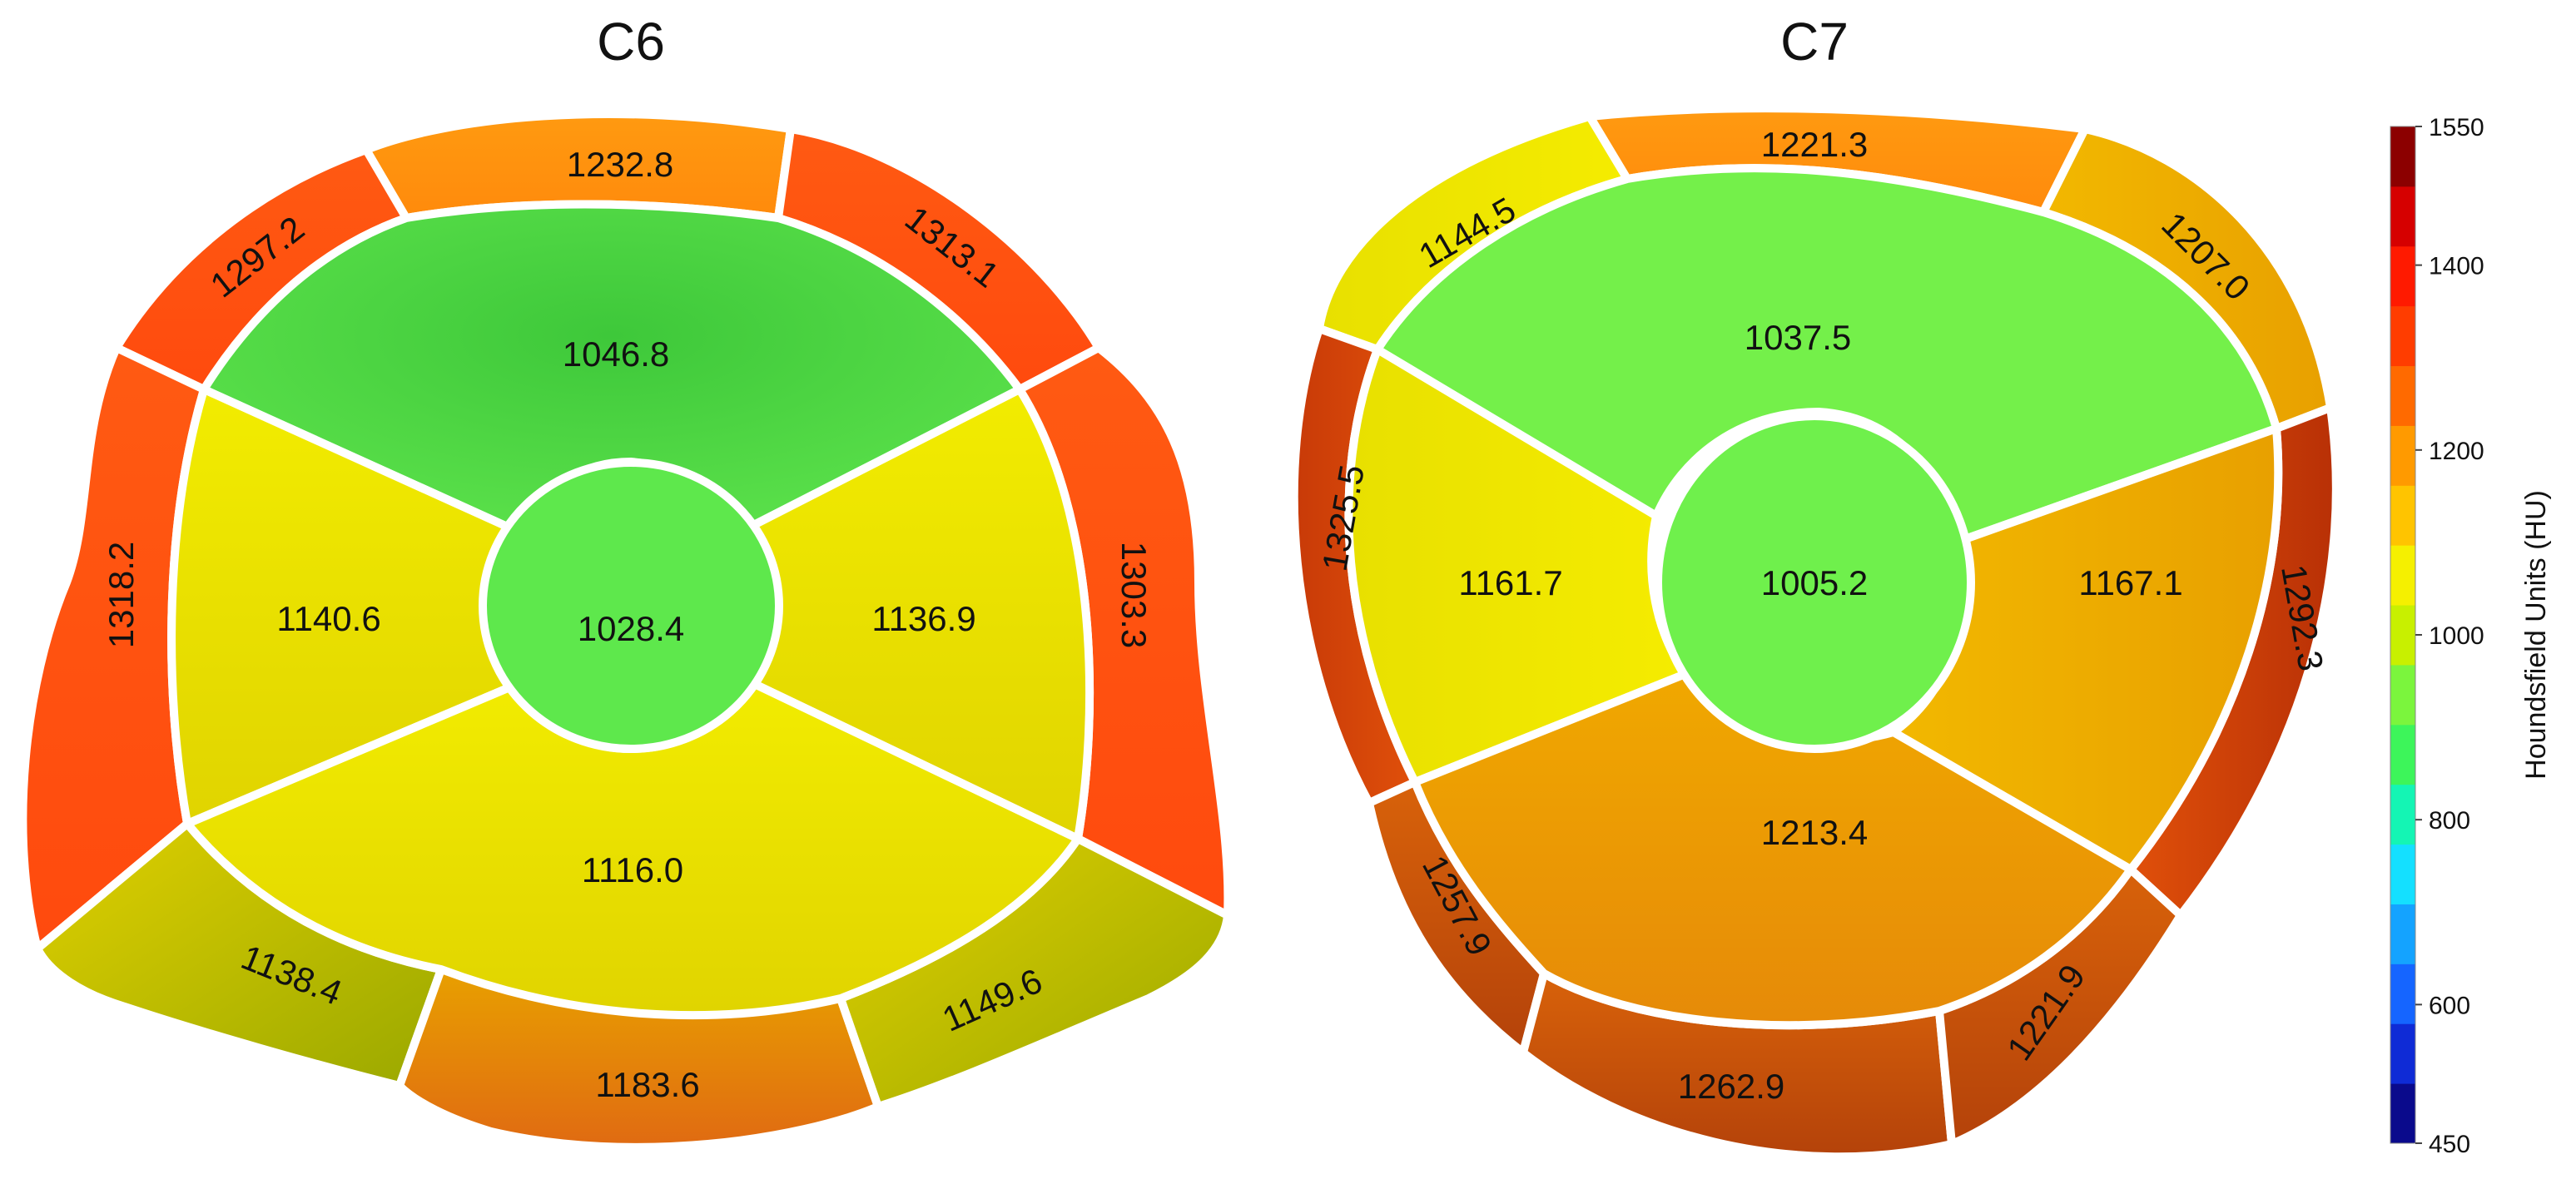  What do you see at coordinates (647, 1084) in the screenshot?
I see `c6-outer-bottom-value: 1183.6` at bounding box center [647, 1084].